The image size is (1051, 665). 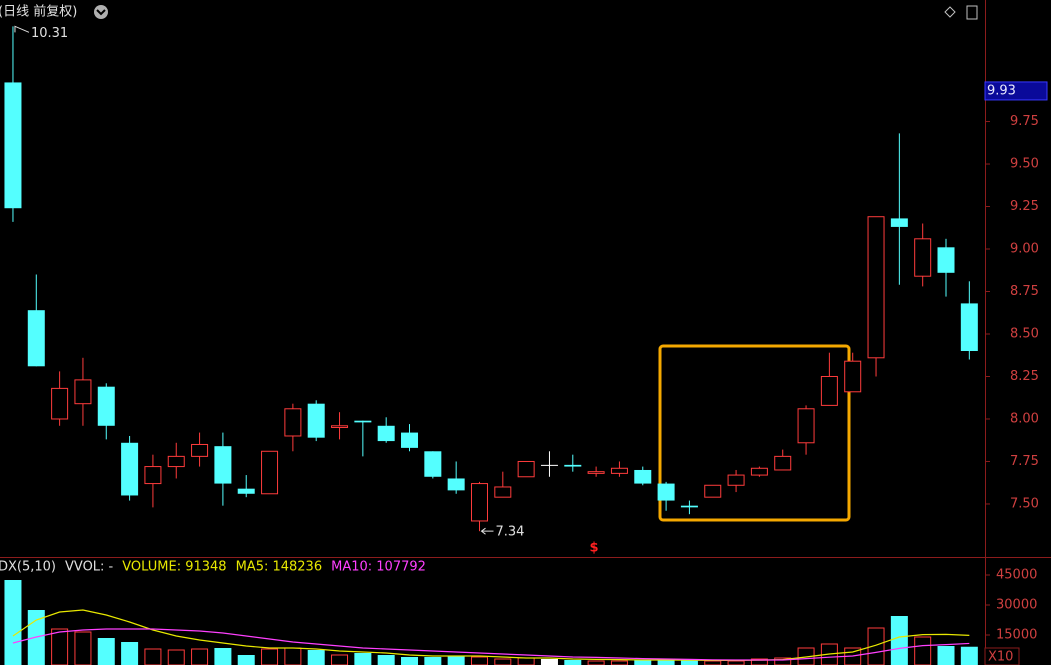 What do you see at coordinates (1016, 575) in the screenshot?
I see `y-tick-label: 45000` at bounding box center [1016, 575].